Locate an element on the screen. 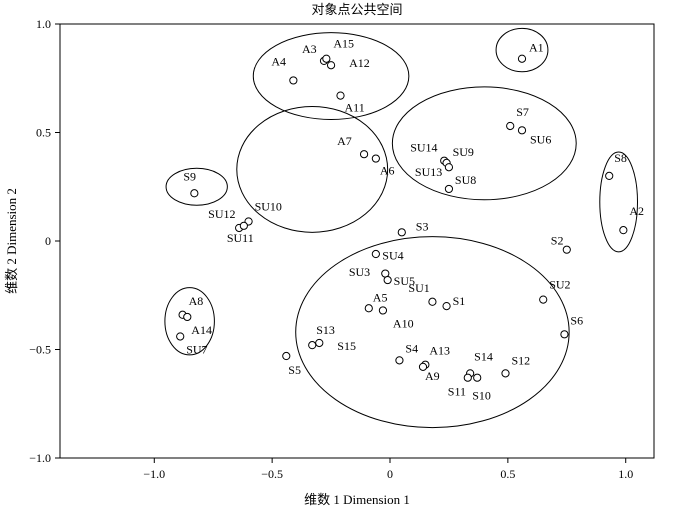 The width and height of the screenshot is (700, 510). point-label-a3: A3 is located at coordinates (309, 49).